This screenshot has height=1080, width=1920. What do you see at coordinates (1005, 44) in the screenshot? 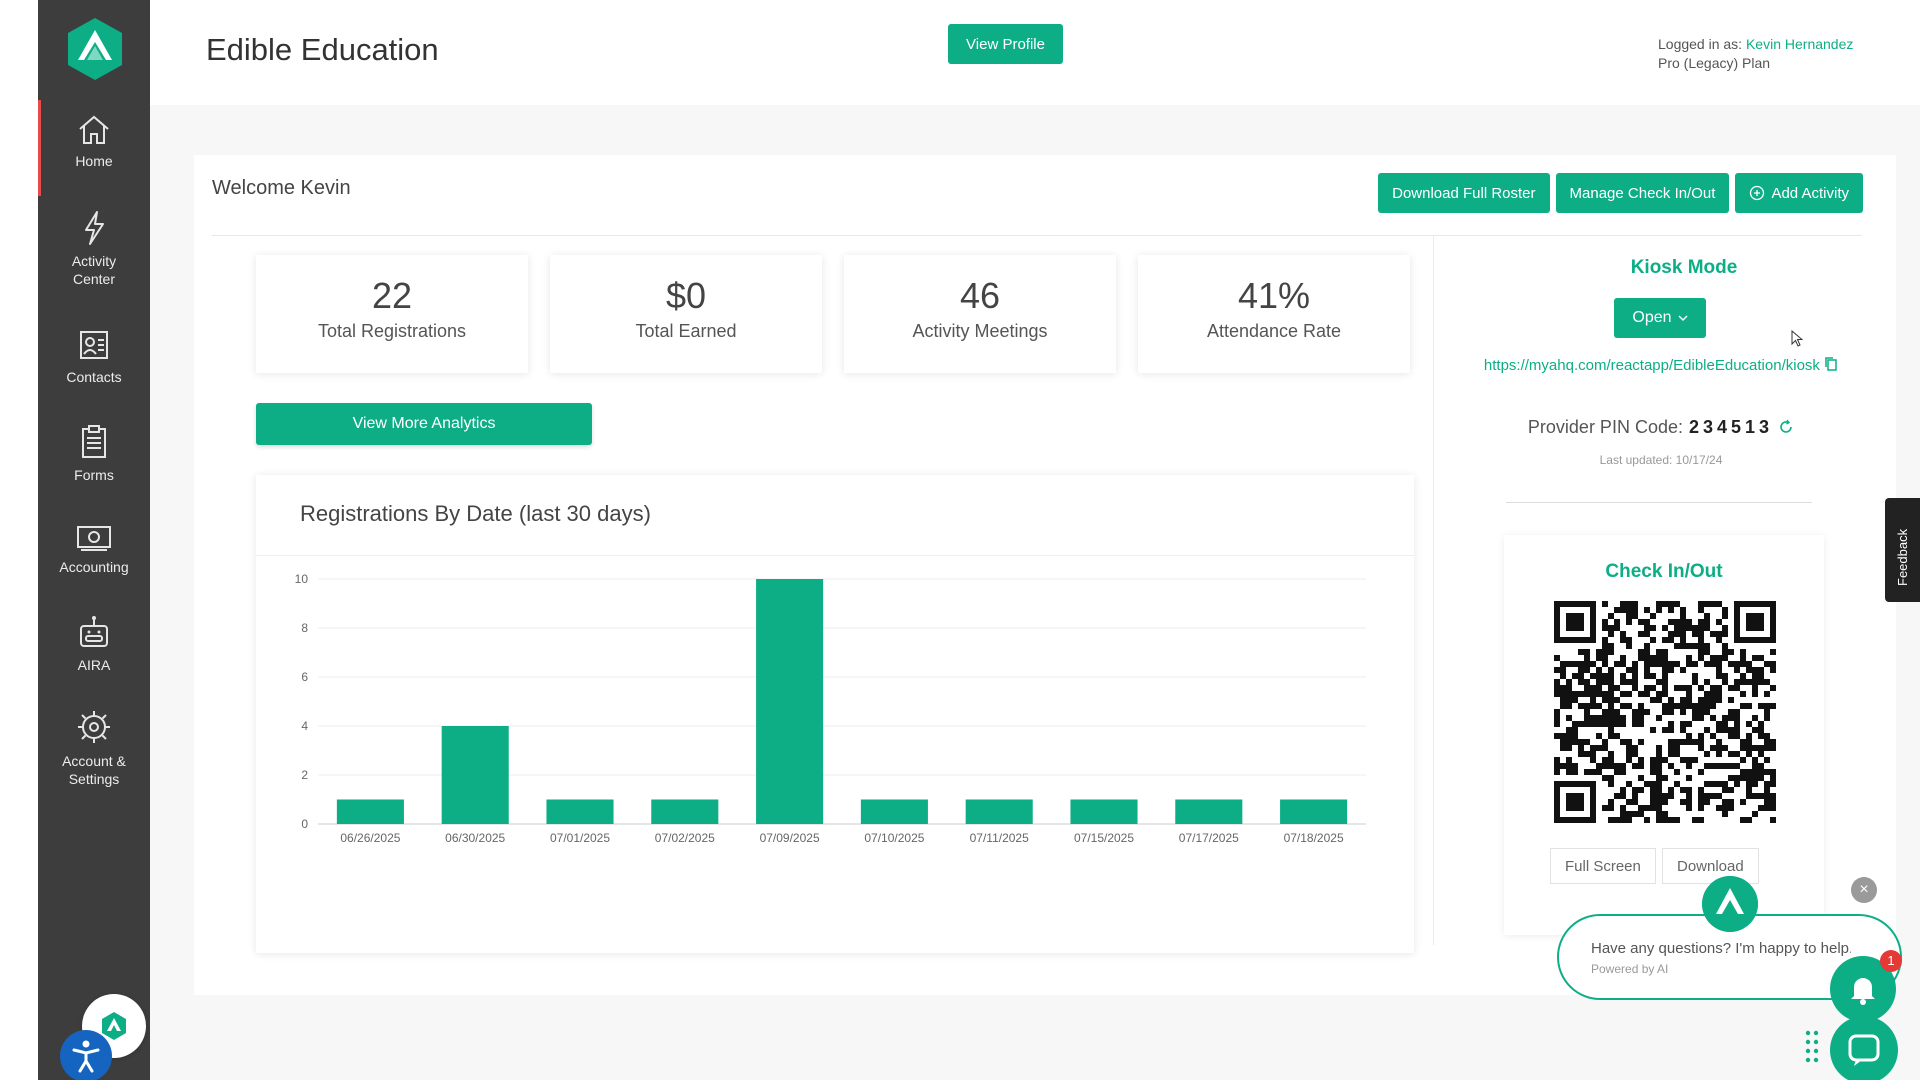
I see `view-profile-button: View Profile` at bounding box center [1005, 44].